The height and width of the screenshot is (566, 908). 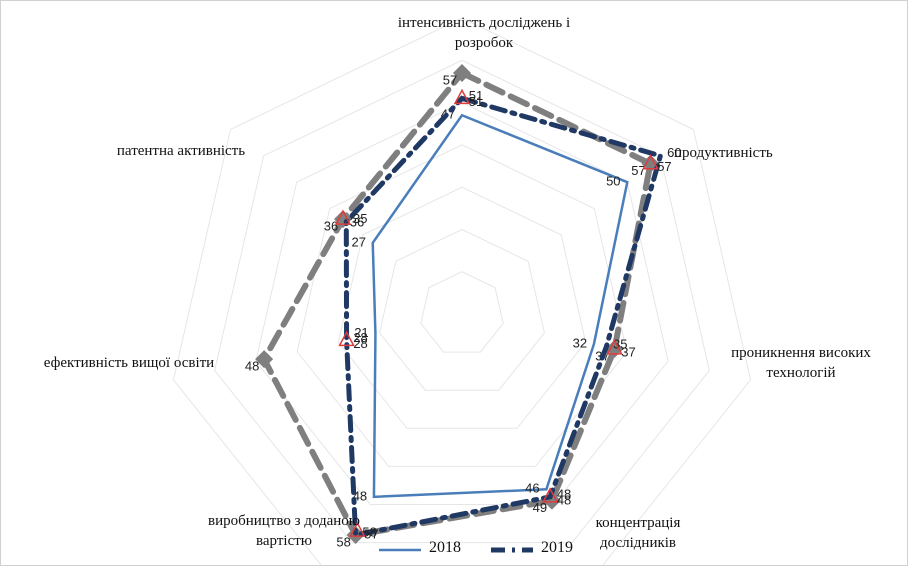 I want to click on axis-label: концентрація дослідників, so click(x=638, y=533).